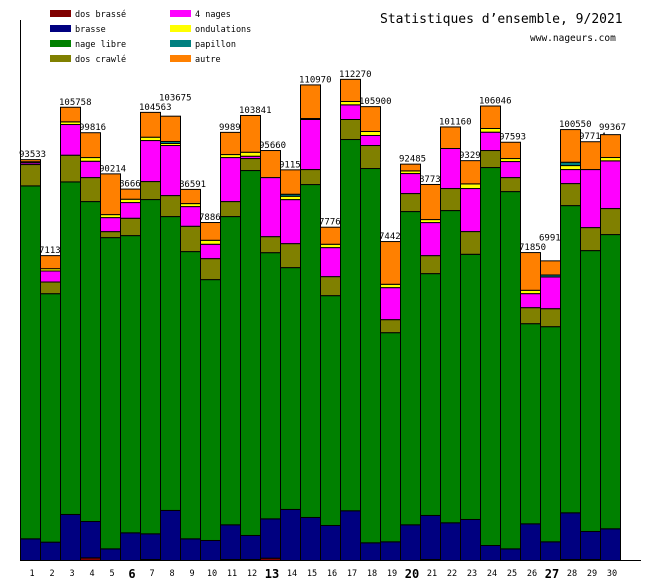 Image resolution: width=660 pixels, height=580 pixels. What do you see at coordinates (412, 160) in the screenshot?
I see `value-label: 92485` at bounding box center [412, 160].